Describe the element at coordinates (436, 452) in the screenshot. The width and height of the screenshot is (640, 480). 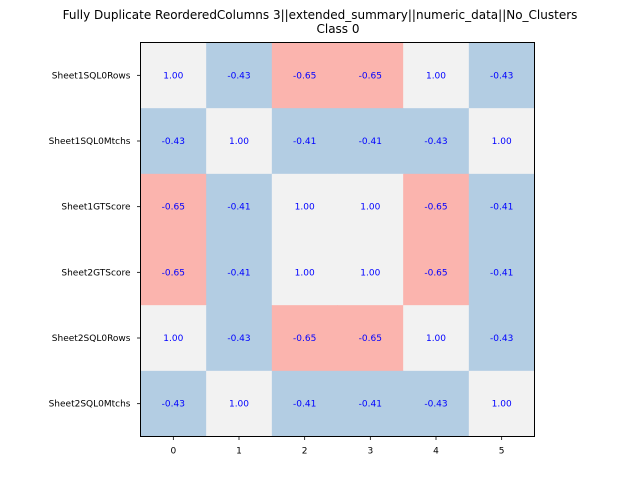
I see `x-tick-label: 4` at that location.